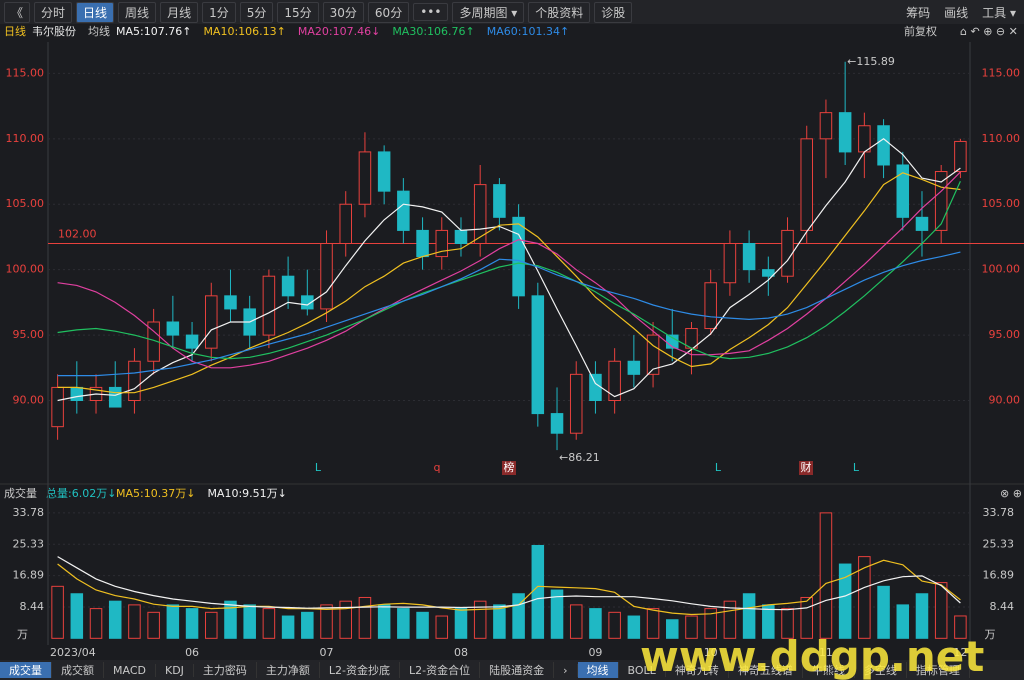 Image resolution: width=1024 pixels, height=680 pixels. I want to click on indicator-tab: 成交量, so click(26, 670).